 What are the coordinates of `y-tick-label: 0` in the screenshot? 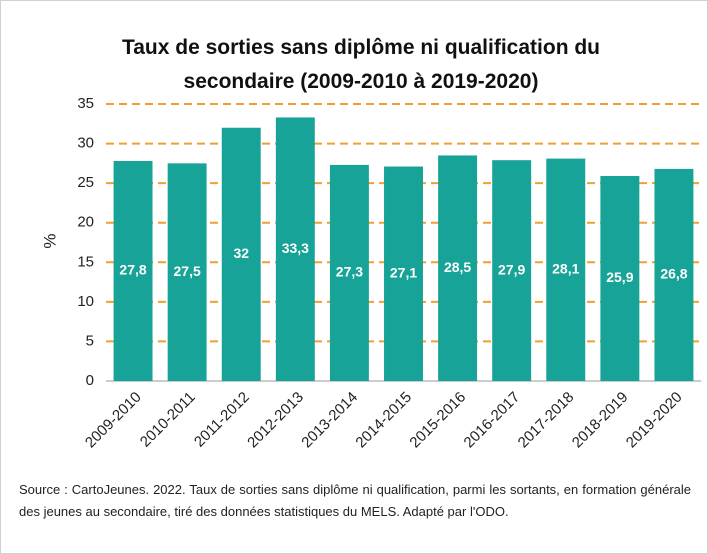 It's located at (90, 380).